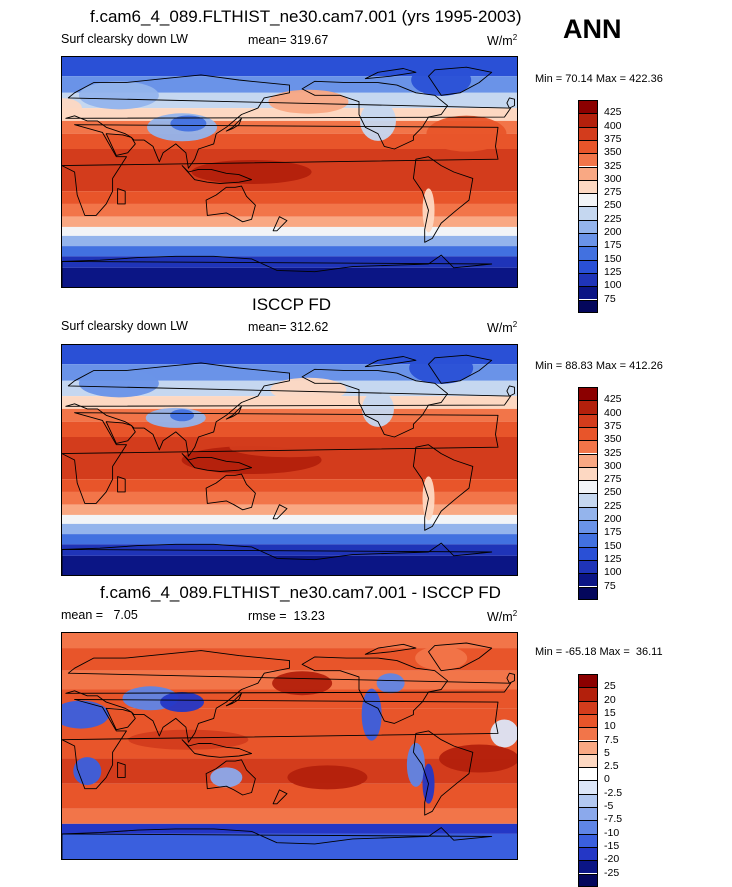 The width and height of the screenshot is (732, 887). I want to click on colorbar-tick-label: 75, so click(610, 585).